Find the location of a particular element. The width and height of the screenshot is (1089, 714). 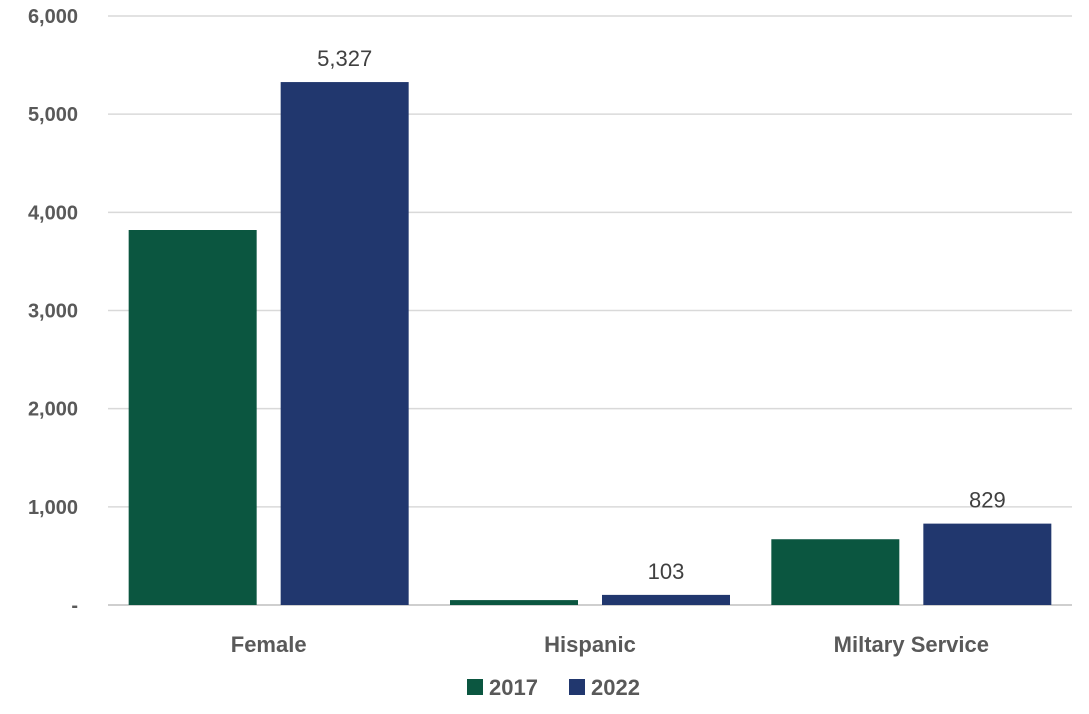

y-tick-label: 3,000 is located at coordinates (53, 312).